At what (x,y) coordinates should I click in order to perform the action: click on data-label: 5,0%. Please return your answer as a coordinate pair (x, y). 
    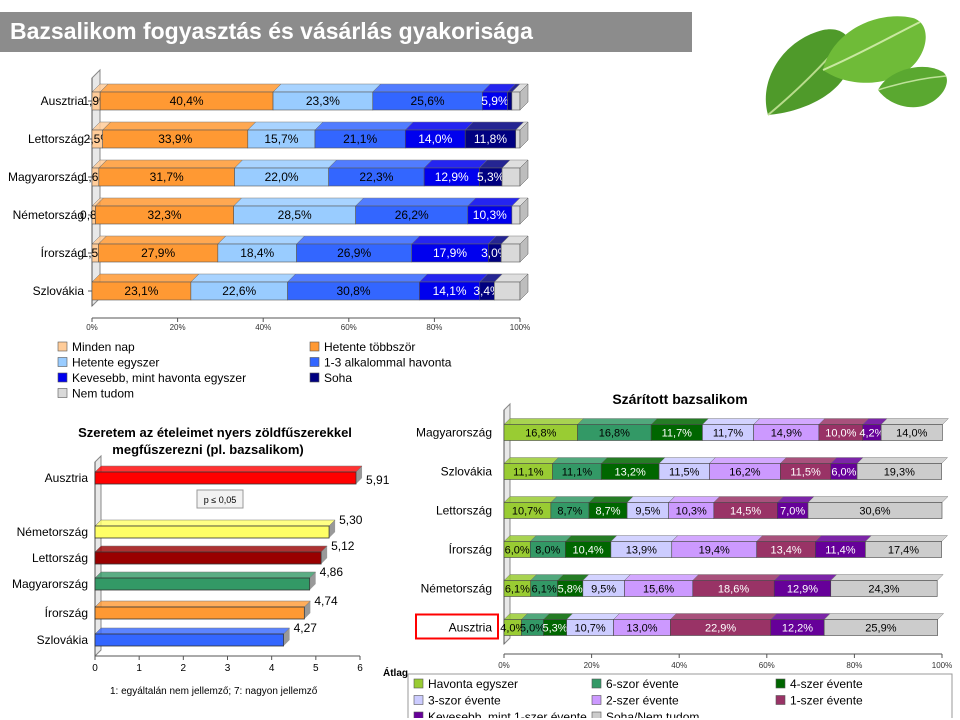
    Looking at the image, I should click on (532, 629).